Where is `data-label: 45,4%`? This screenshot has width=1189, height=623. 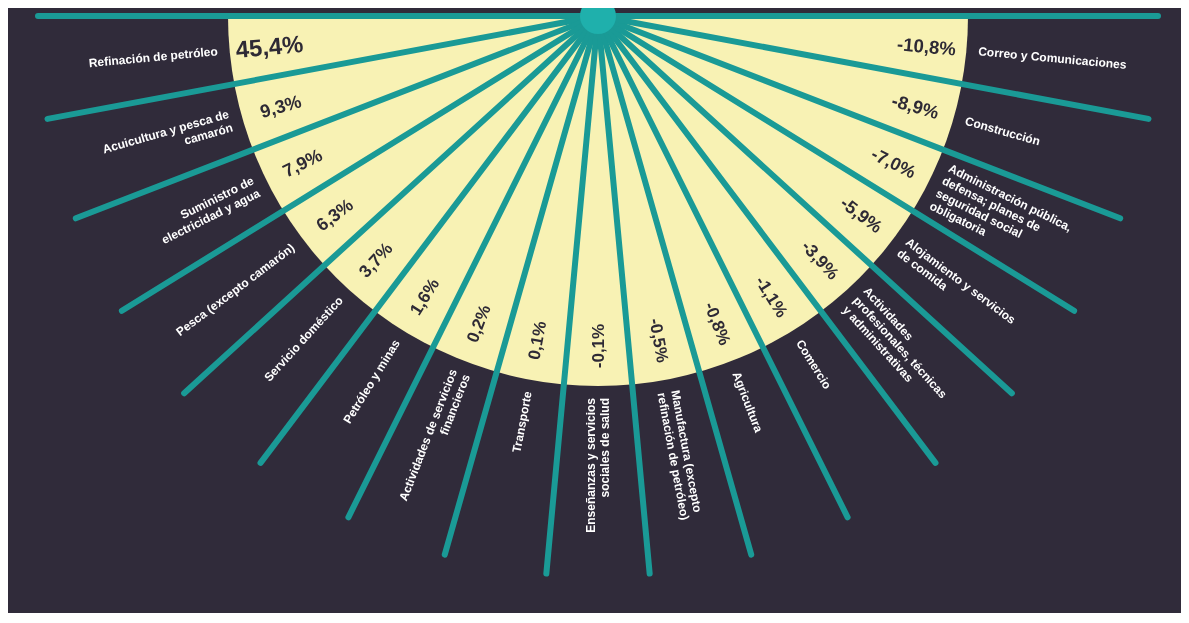 data-label: 45,4% is located at coordinates (269, 46).